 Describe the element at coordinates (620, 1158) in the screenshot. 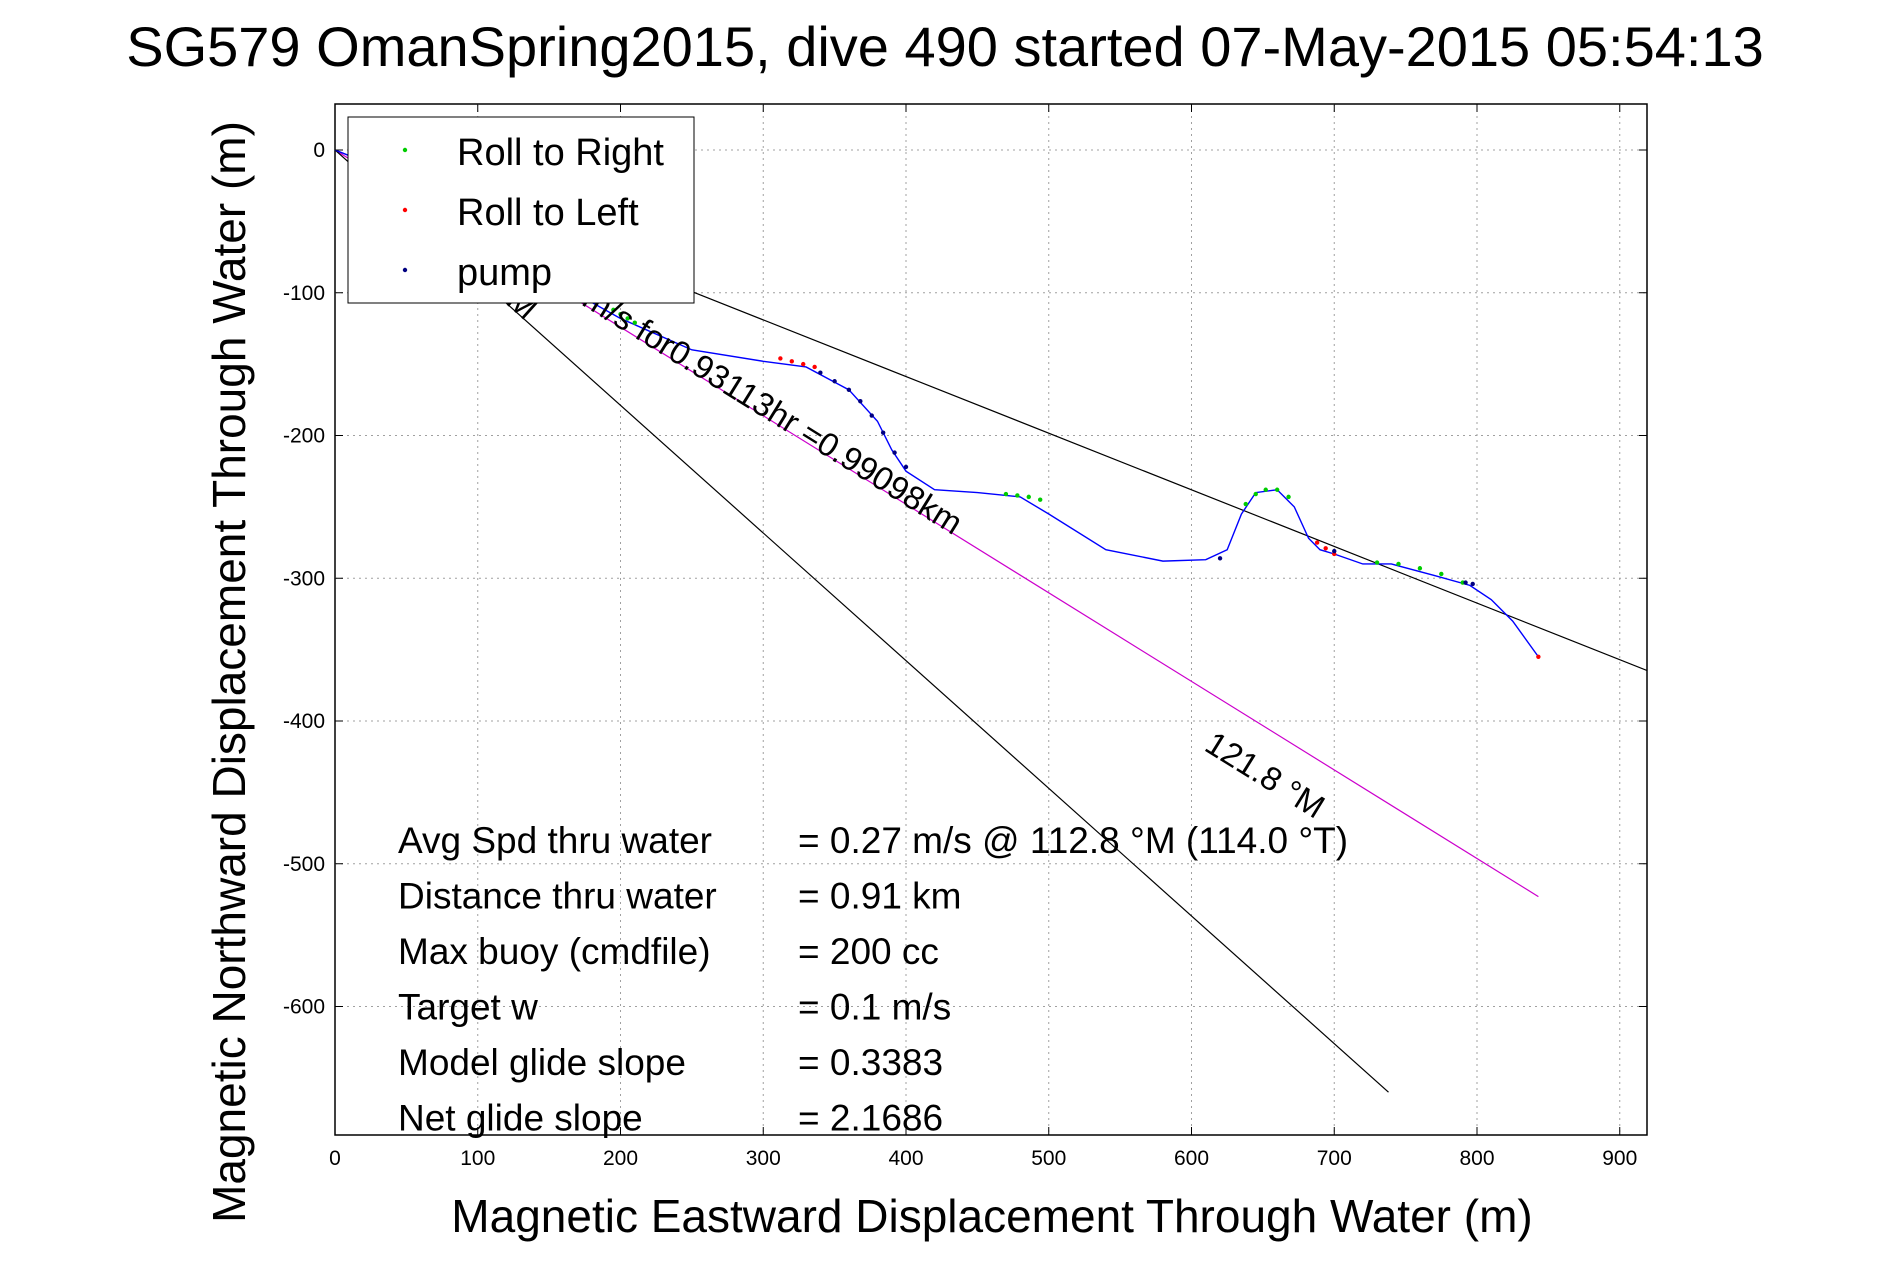

I see `x-tick-label: 200` at that location.